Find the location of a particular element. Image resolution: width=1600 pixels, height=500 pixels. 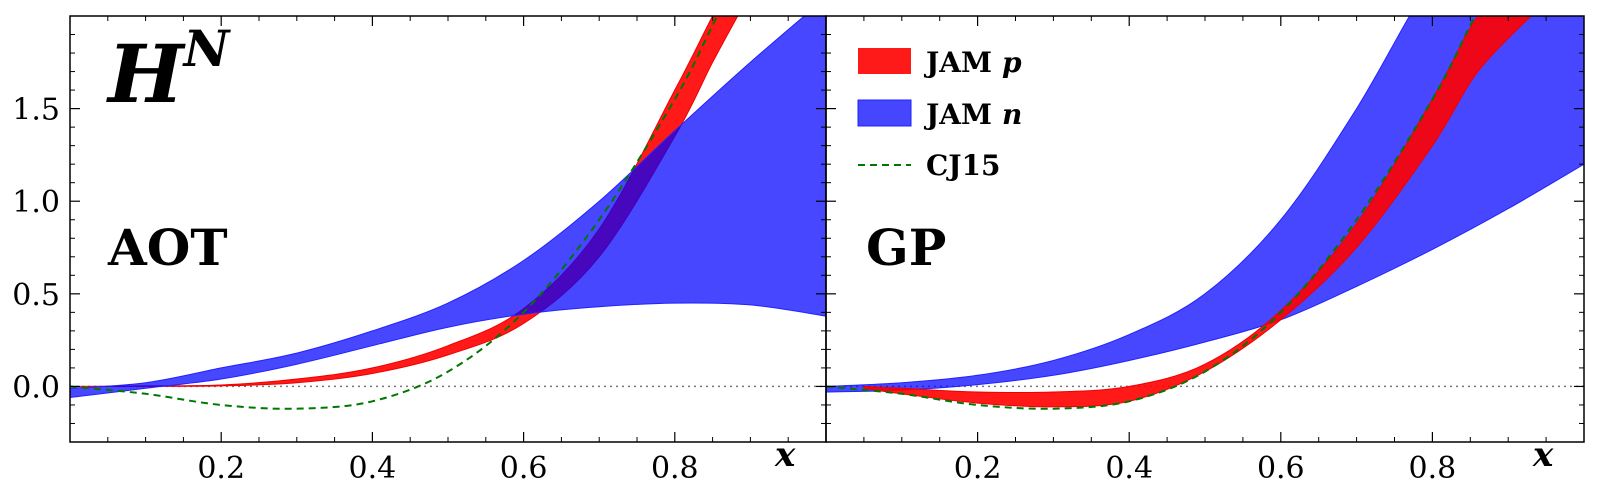

panel-label-aot: AOT is located at coordinates (167, 247).